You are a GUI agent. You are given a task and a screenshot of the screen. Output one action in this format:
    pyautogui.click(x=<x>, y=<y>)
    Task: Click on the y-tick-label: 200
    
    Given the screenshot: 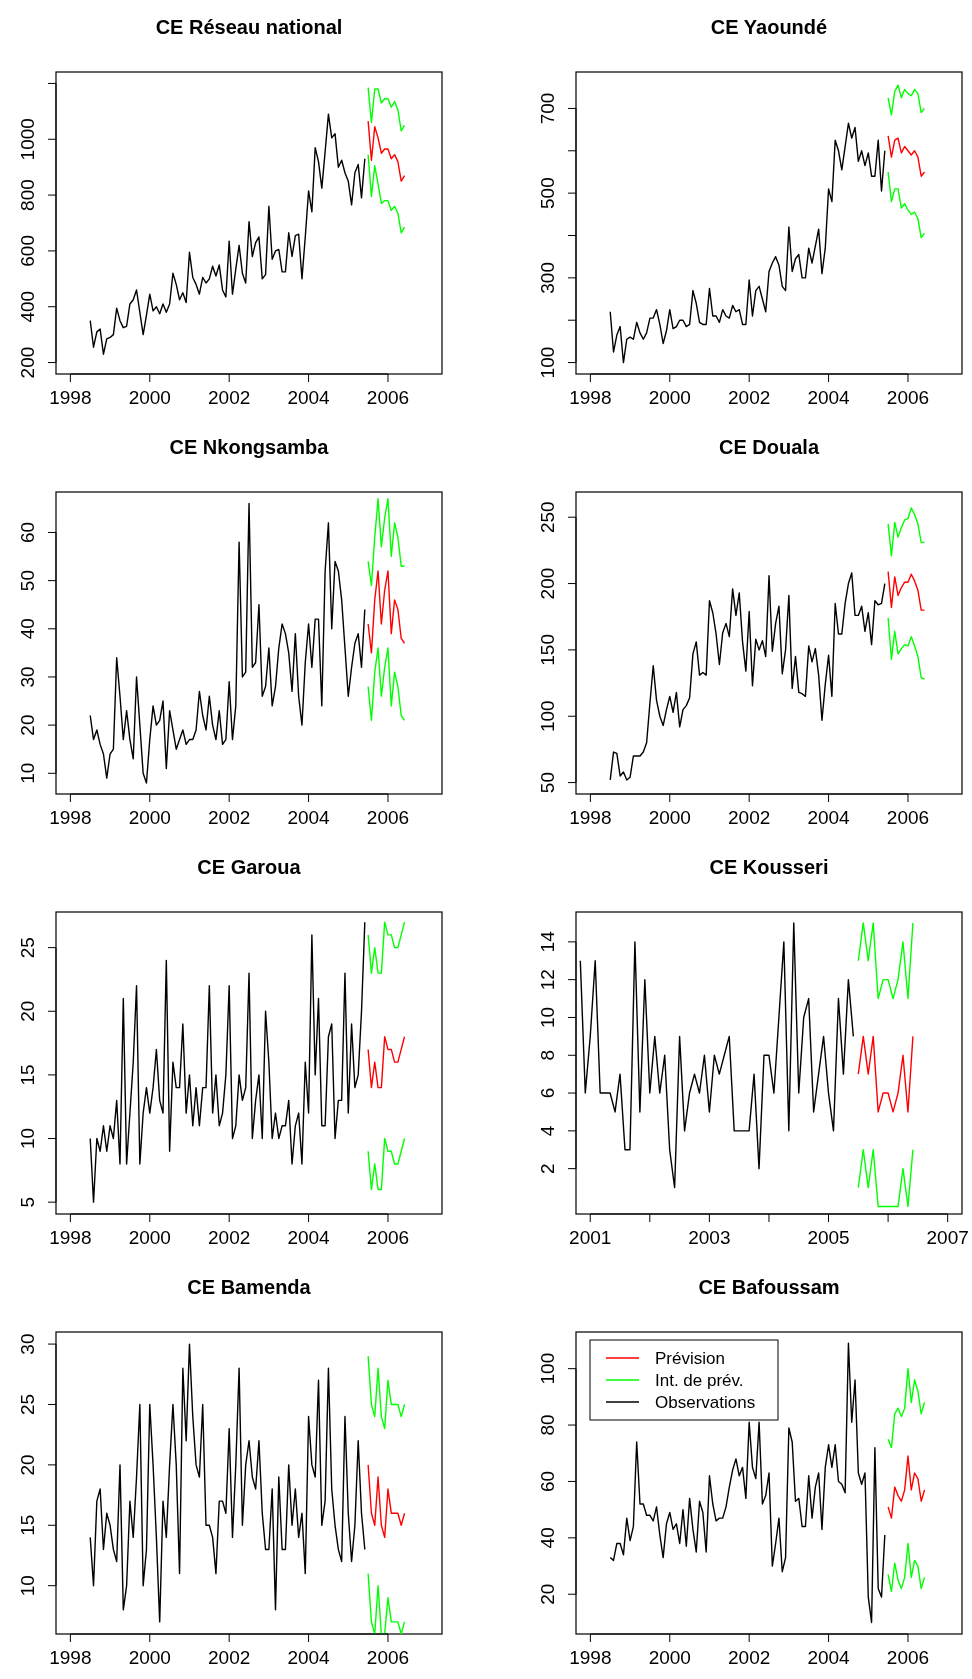 What is the action you would take?
    pyautogui.click(x=27, y=362)
    